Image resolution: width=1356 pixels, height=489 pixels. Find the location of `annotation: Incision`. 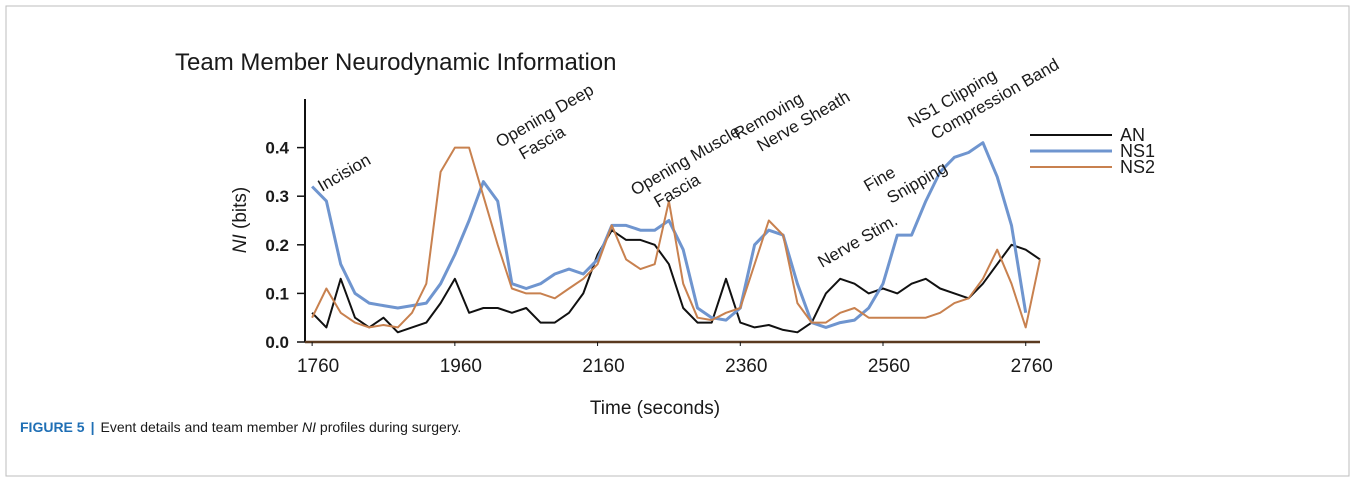

annotation: Incision is located at coordinates (344, 172).